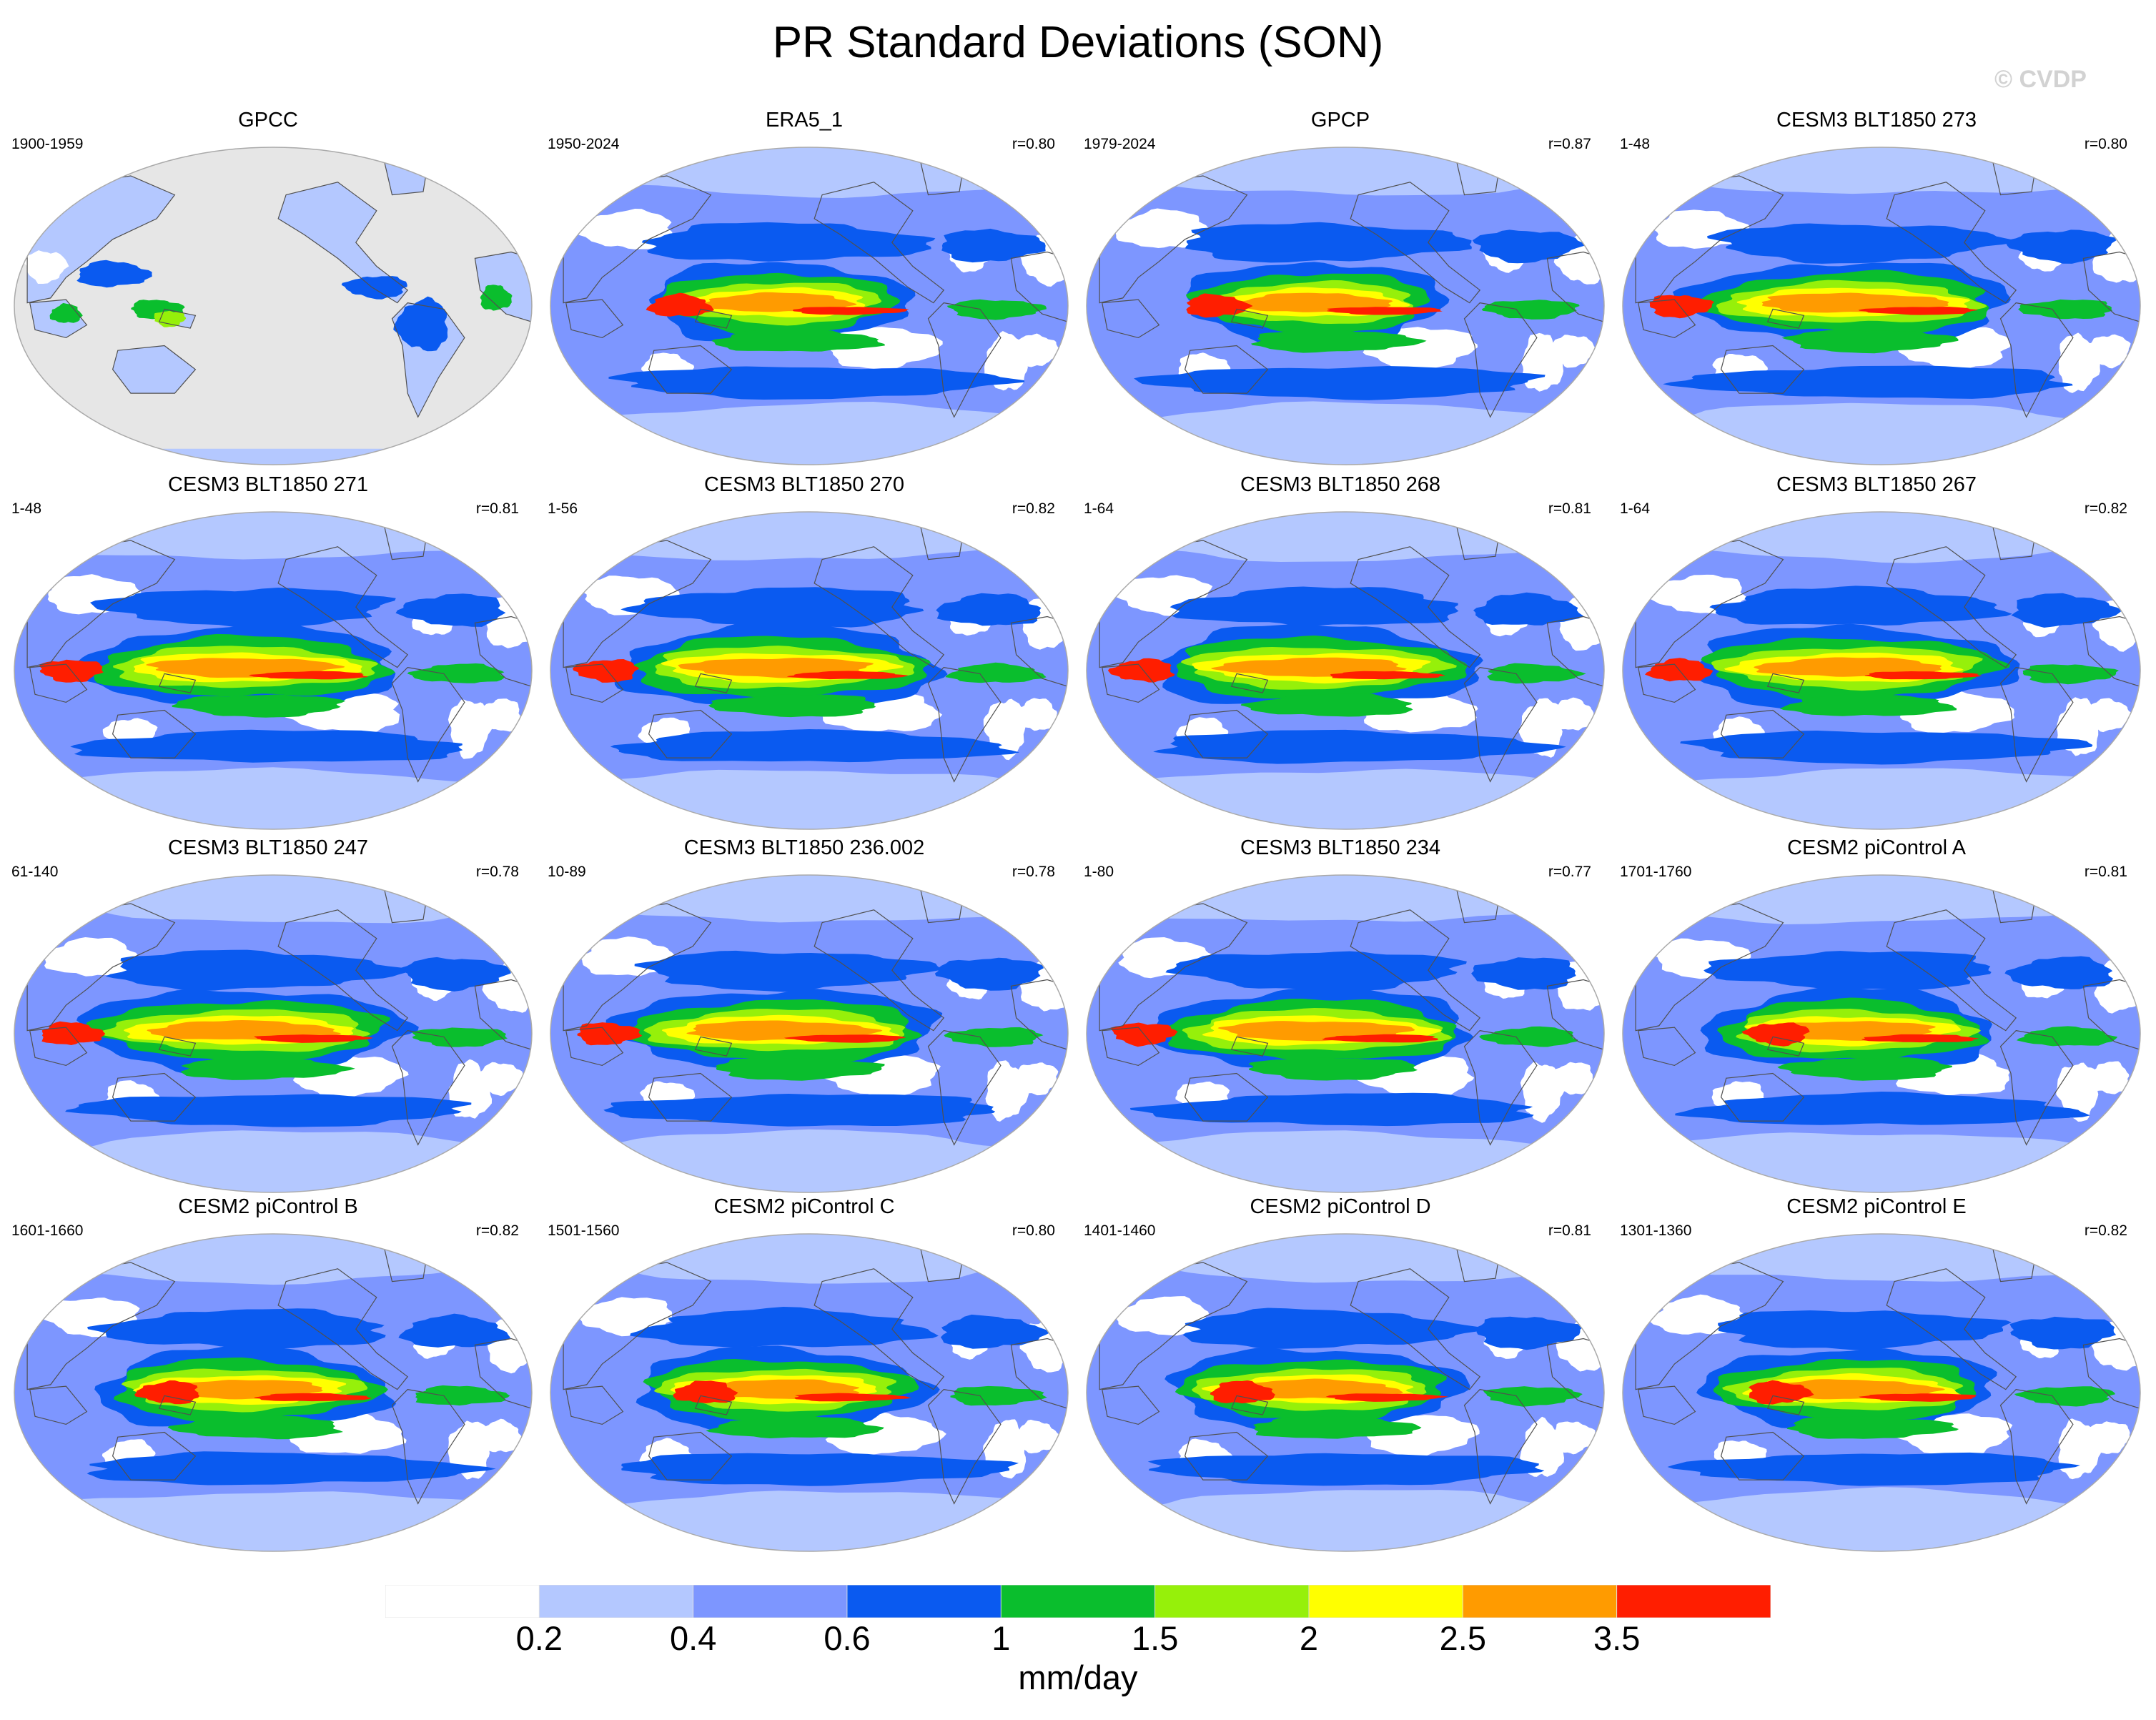 This screenshot has width=2156, height=1720. I want to click on panel-title: CESM3 BLT1850 247, so click(268, 847).